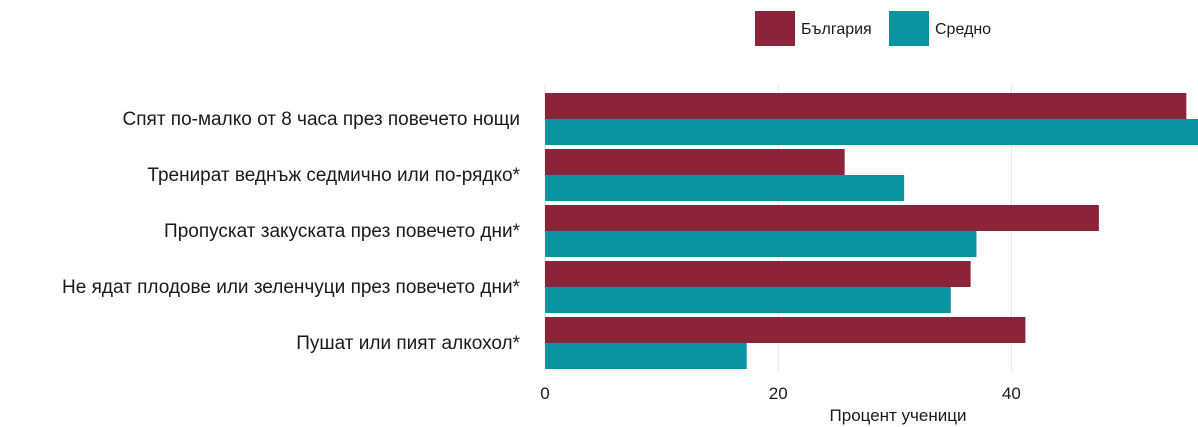 Image resolution: width=1198 pixels, height=427 pixels. Describe the element at coordinates (1011, 393) in the screenshot. I see `x-tick-label-40: 40` at that location.